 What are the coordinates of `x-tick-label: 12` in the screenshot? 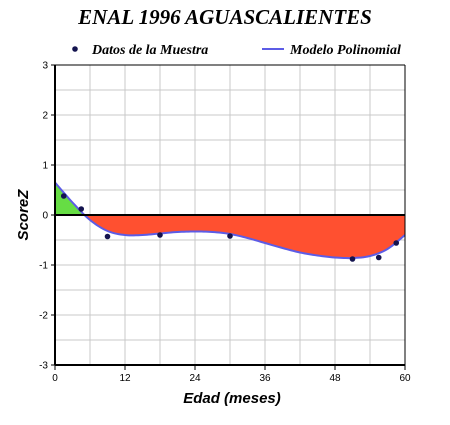 It's located at (125, 378).